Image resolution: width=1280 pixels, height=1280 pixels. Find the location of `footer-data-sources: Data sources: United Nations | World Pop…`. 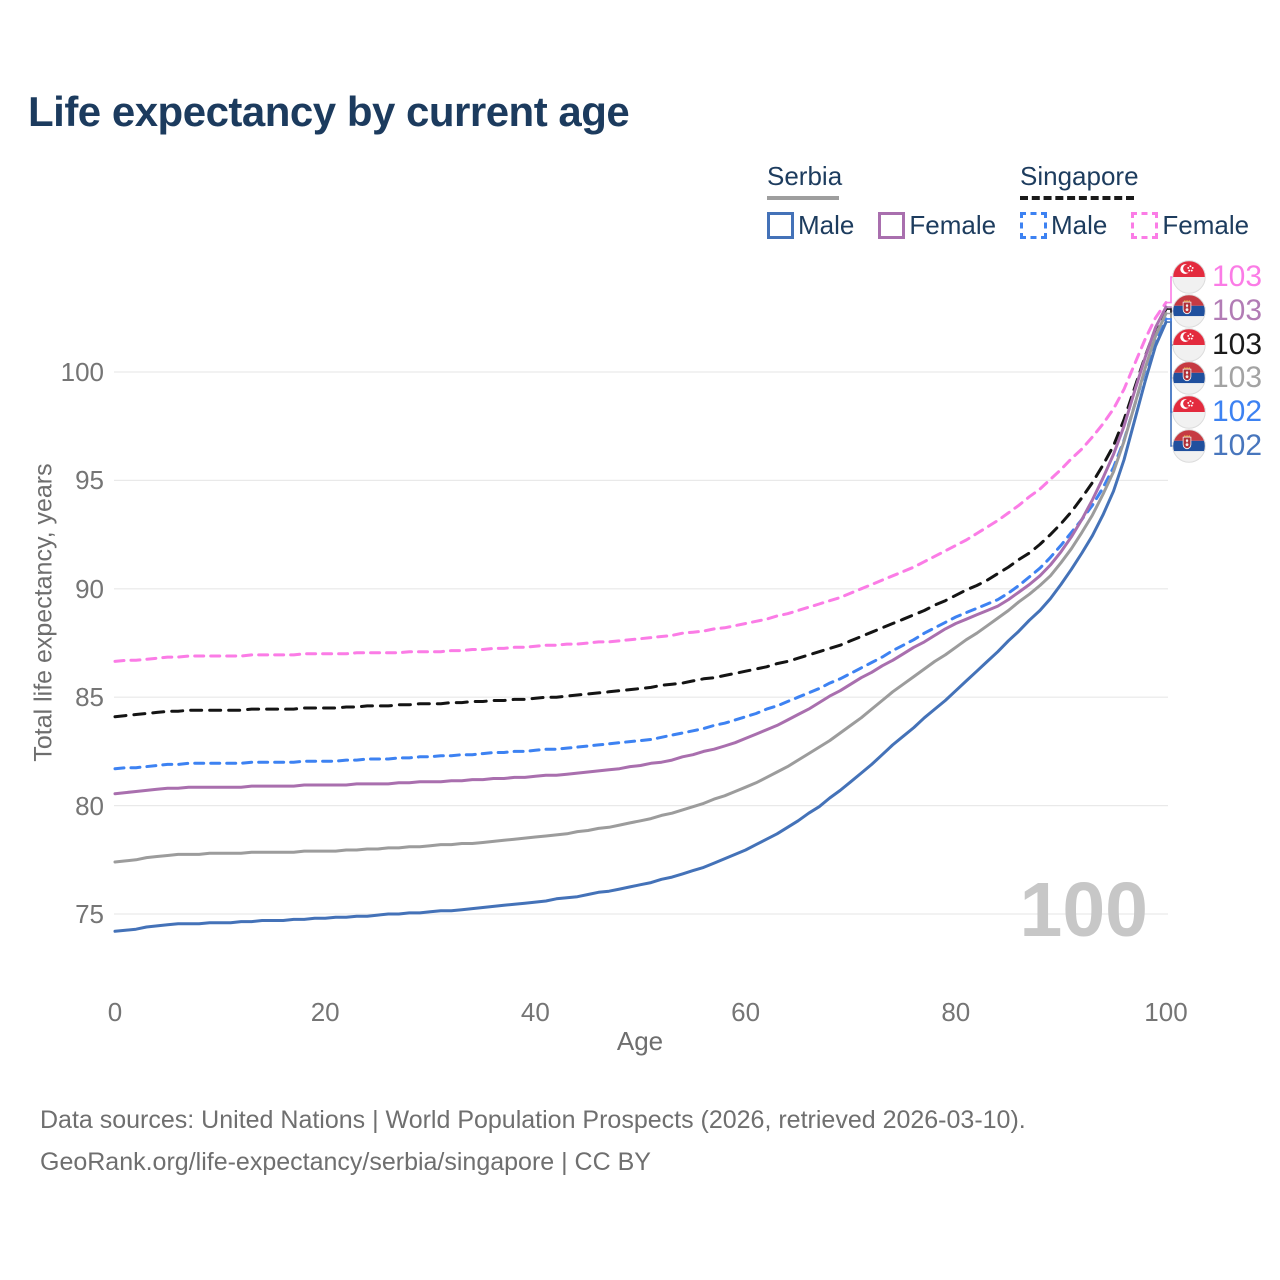

footer-data-sources: Data sources: United Nations | World Pop… is located at coordinates (533, 1120).